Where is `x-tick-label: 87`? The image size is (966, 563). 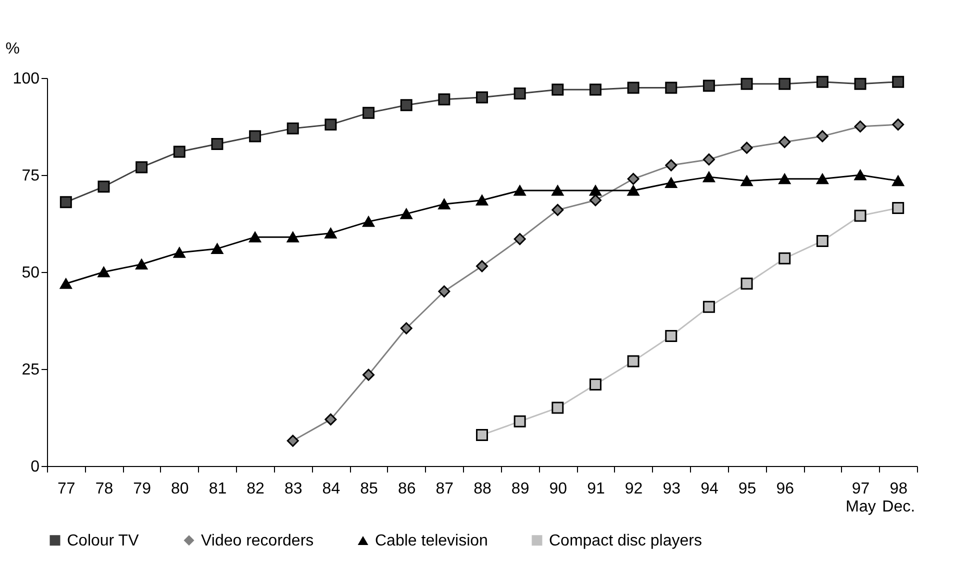 x-tick-label: 87 is located at coordinates (445, 489).